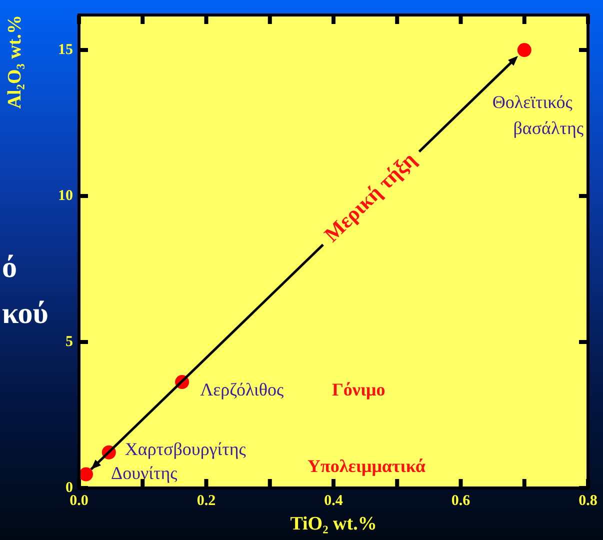  I want to click on x-tick-label: 0.2, so click(206, 500).